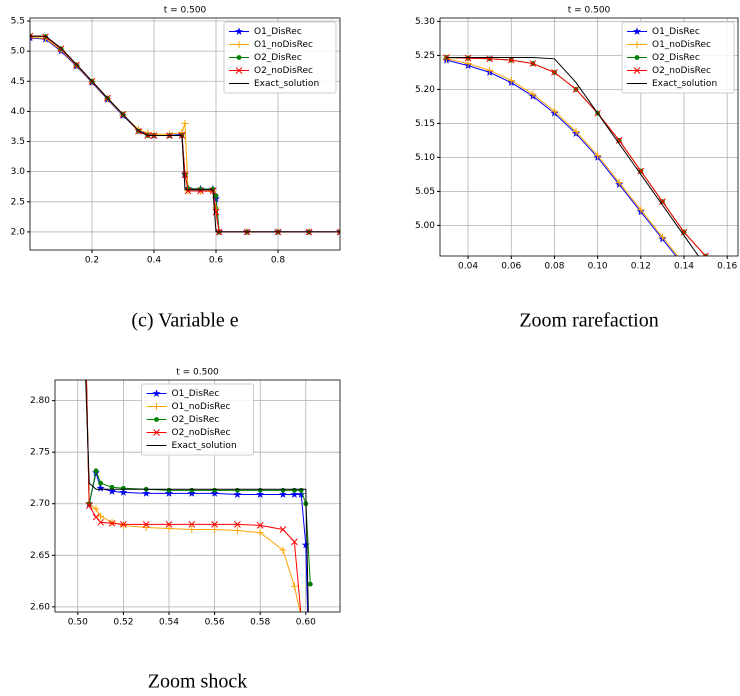 This screenshot has width=740, height=696. I want to click on x-tick-label: 0.58, so click(260, 623).